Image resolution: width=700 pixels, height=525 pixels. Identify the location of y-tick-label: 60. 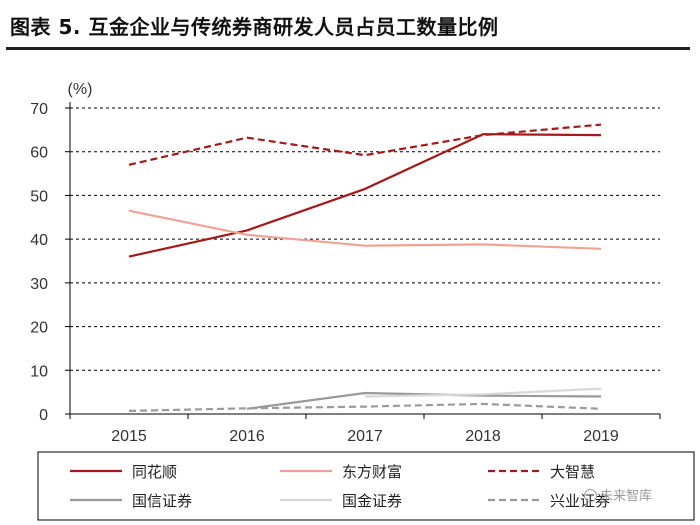
(39, 153).